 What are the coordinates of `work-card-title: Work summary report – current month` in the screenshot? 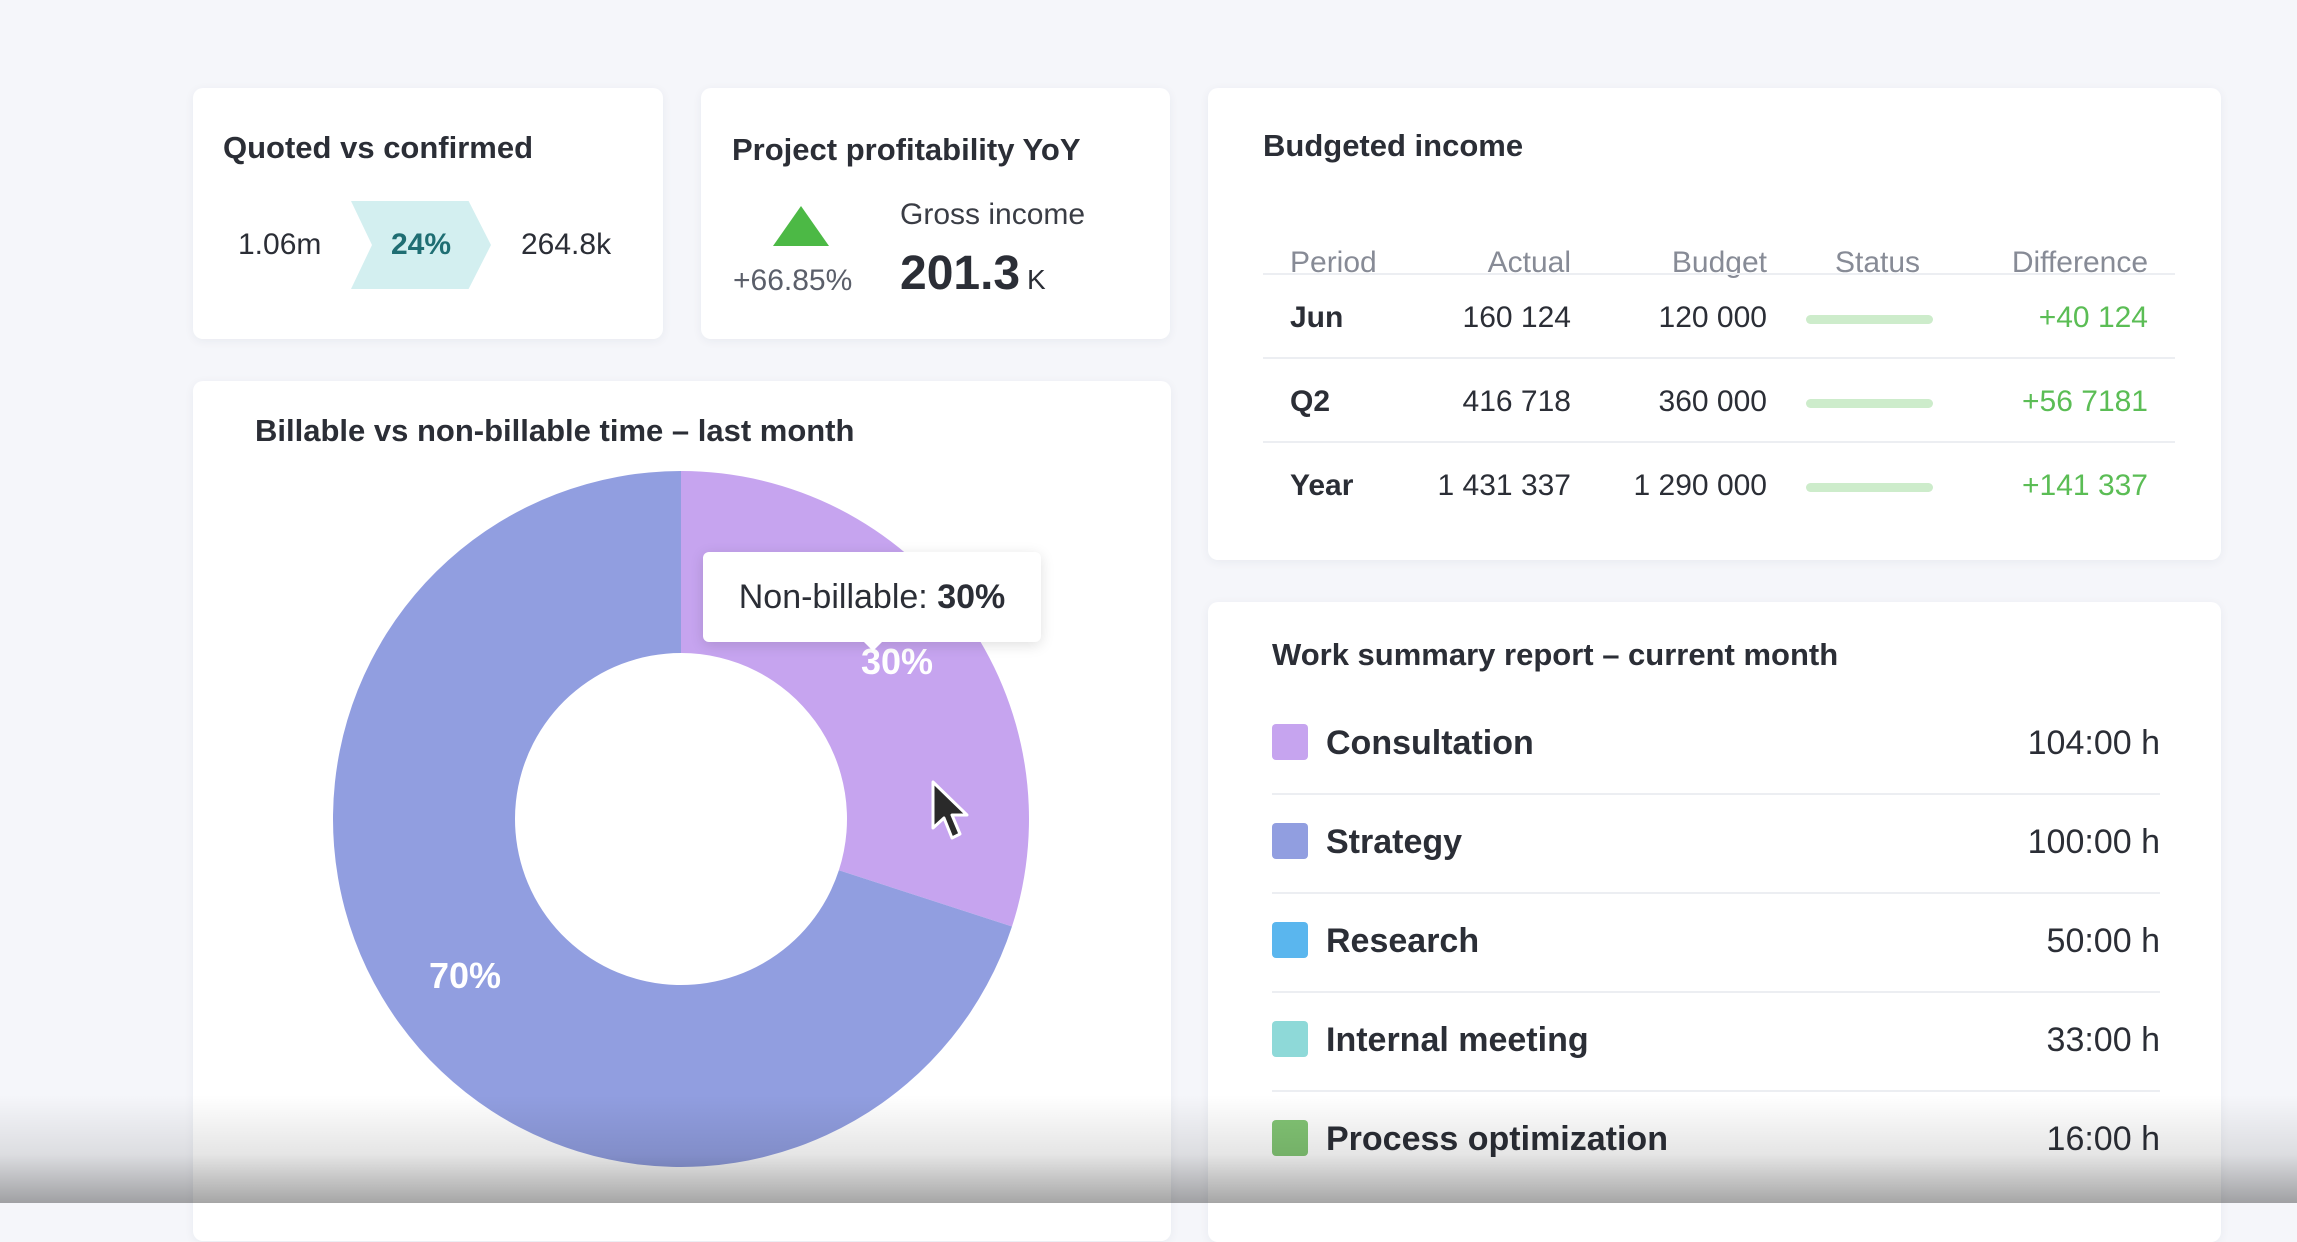 It's located at (1555, 654).